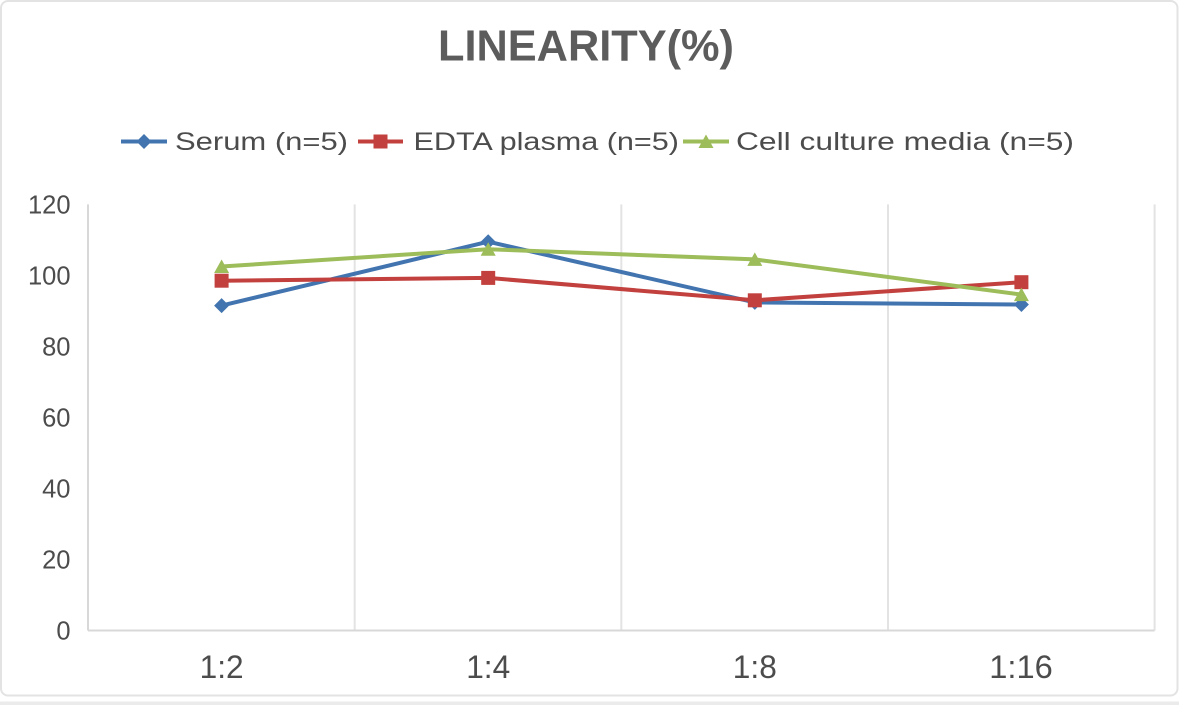  Describe the element at coordinates (56, 561) in the screenshot. I see `svg-text: 20` at that location.